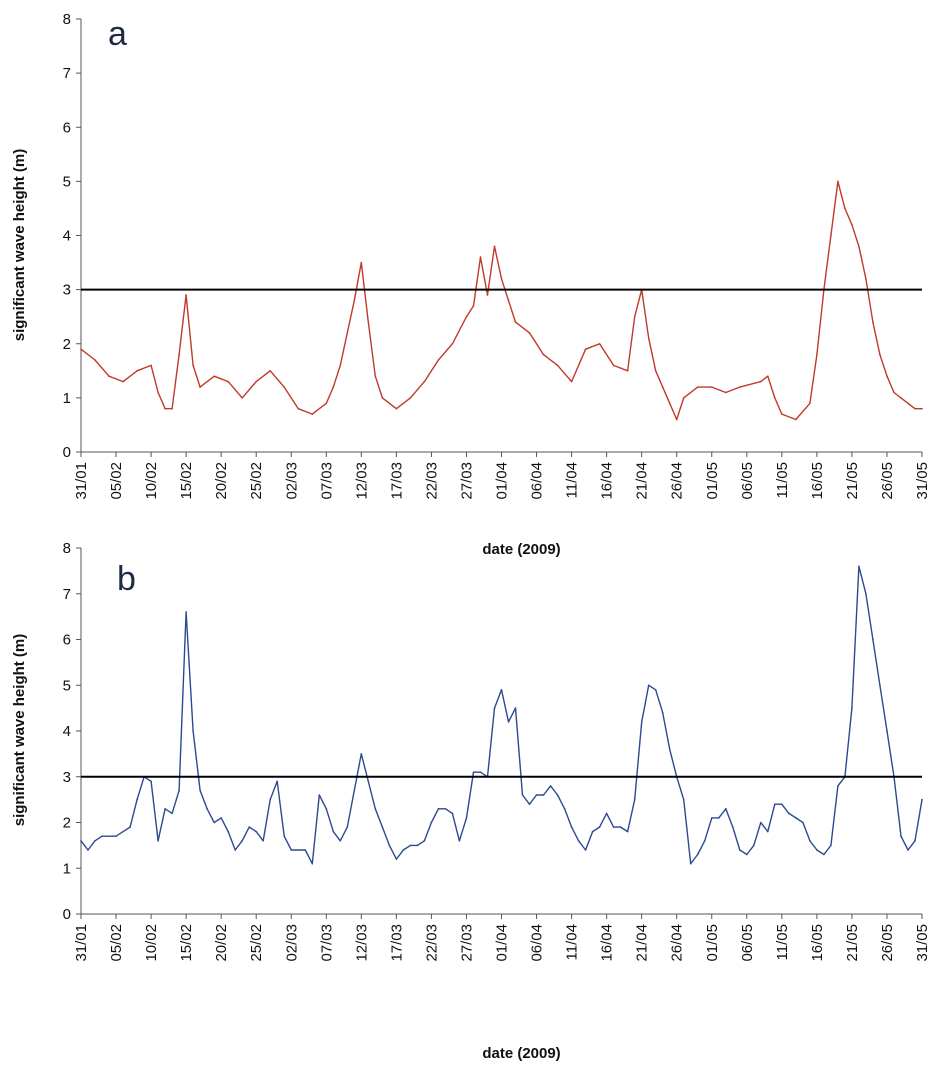  Describe the element at coordinates (887, 481) in the screenshot. I see `x-tick-label: 26/05` at that location.